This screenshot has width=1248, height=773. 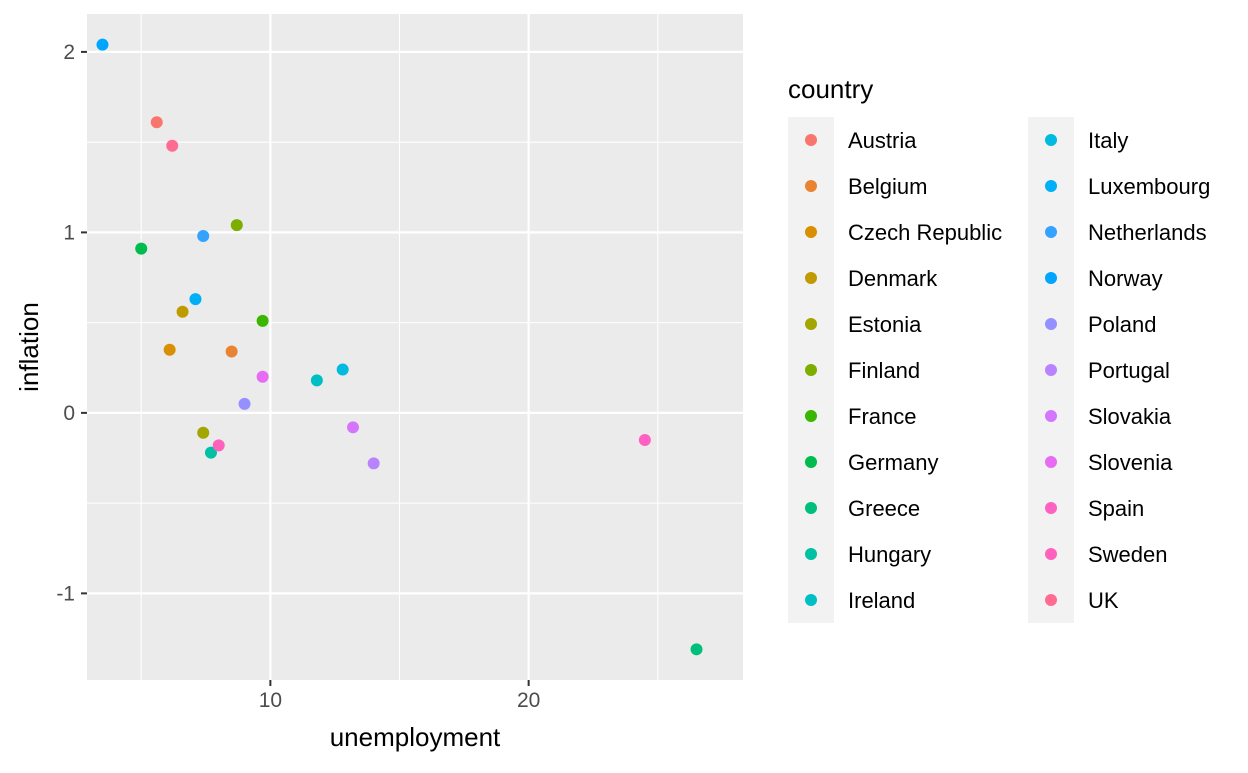 What do you see at coordinates (231, 351) in the screenshot?
I see `data-point-belgium` at bounding box center [231, 351].